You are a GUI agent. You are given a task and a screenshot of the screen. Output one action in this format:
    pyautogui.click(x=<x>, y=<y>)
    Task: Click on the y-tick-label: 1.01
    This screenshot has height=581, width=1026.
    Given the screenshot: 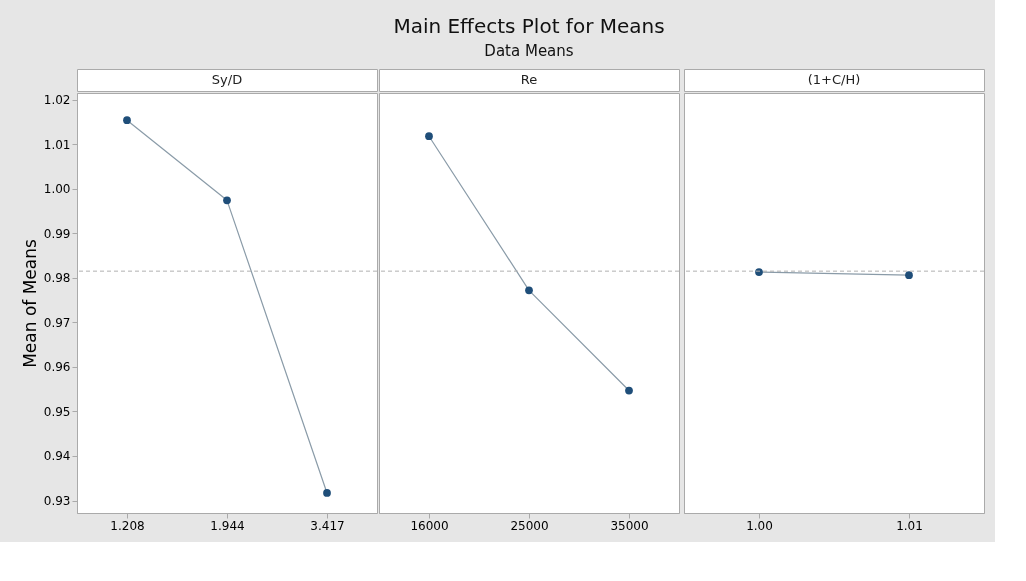 What is the action you would take?
    pyautogui.click(x=57, y=144)
    